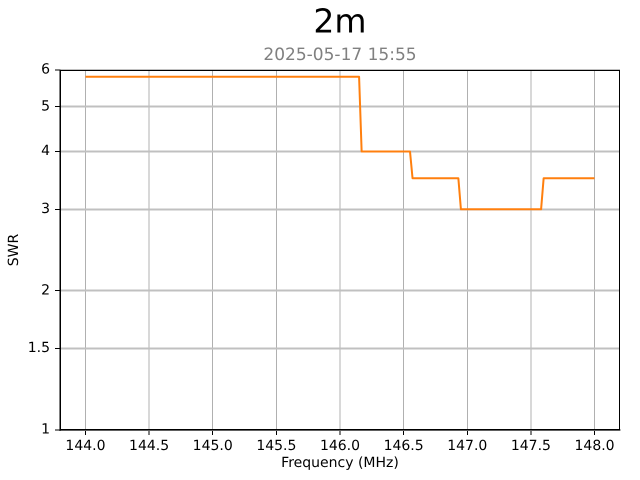 This screenshot has height=480, width=640. What do you see at coordinates (276, 446) in the screenshot?
I see `x-tick-label: 145.5` at bounding box center [276, 446].